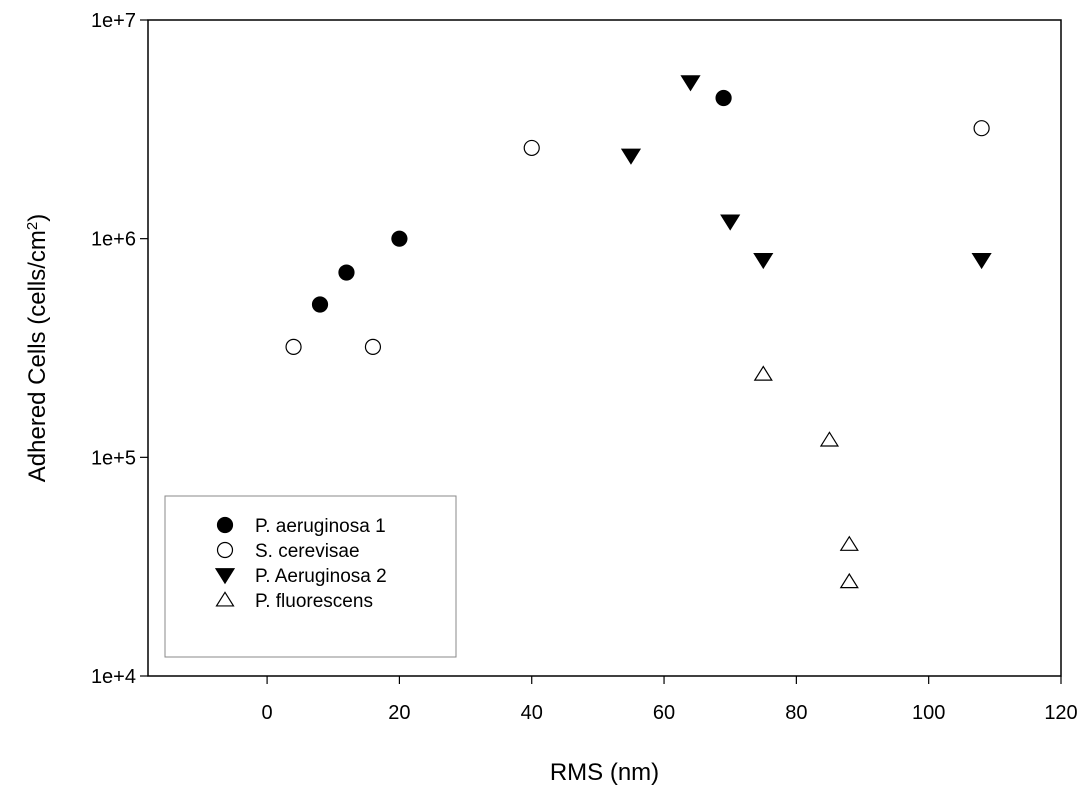 This screenshot has width=1088, height=794. Describe the element at coordinates (1060, 713) in the screenshot. I see `x-tick-label: 120` at that location.